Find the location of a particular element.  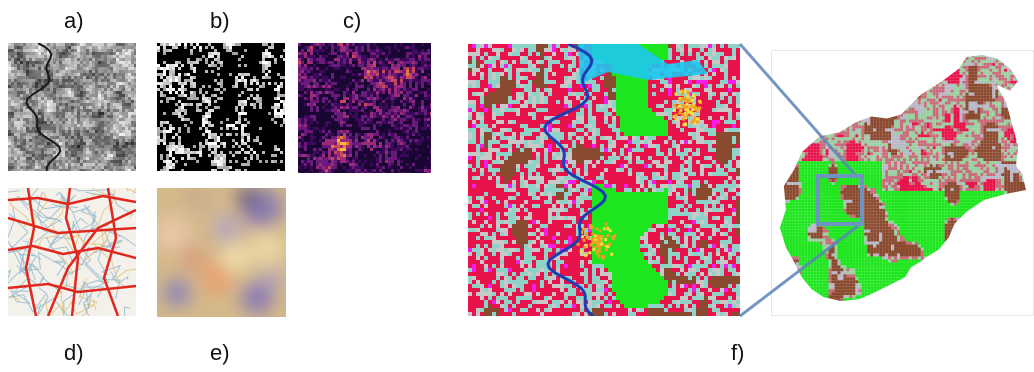

panel-a-grayscale-image is located at coordinates (72, 107).